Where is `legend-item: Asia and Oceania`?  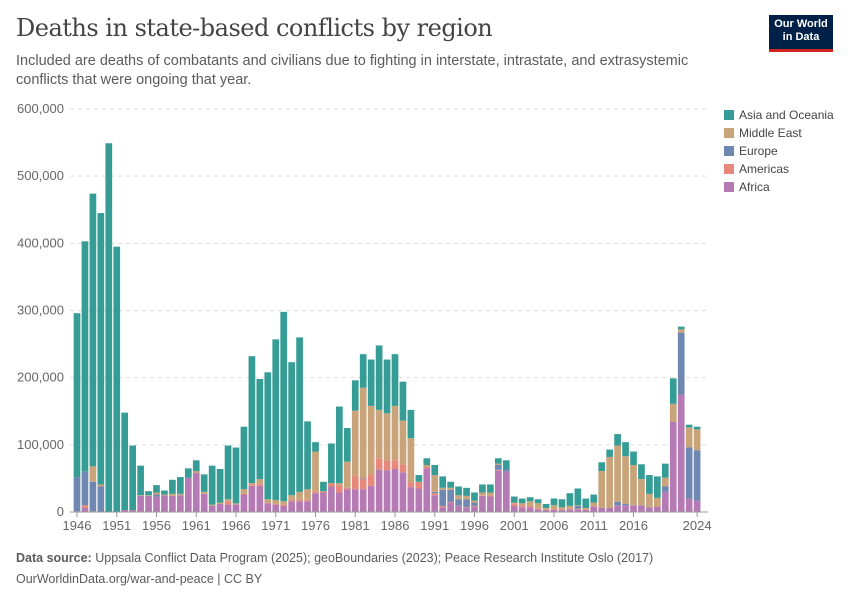
legend-item: Asia and Oceania is located at coordinates (779, 115).